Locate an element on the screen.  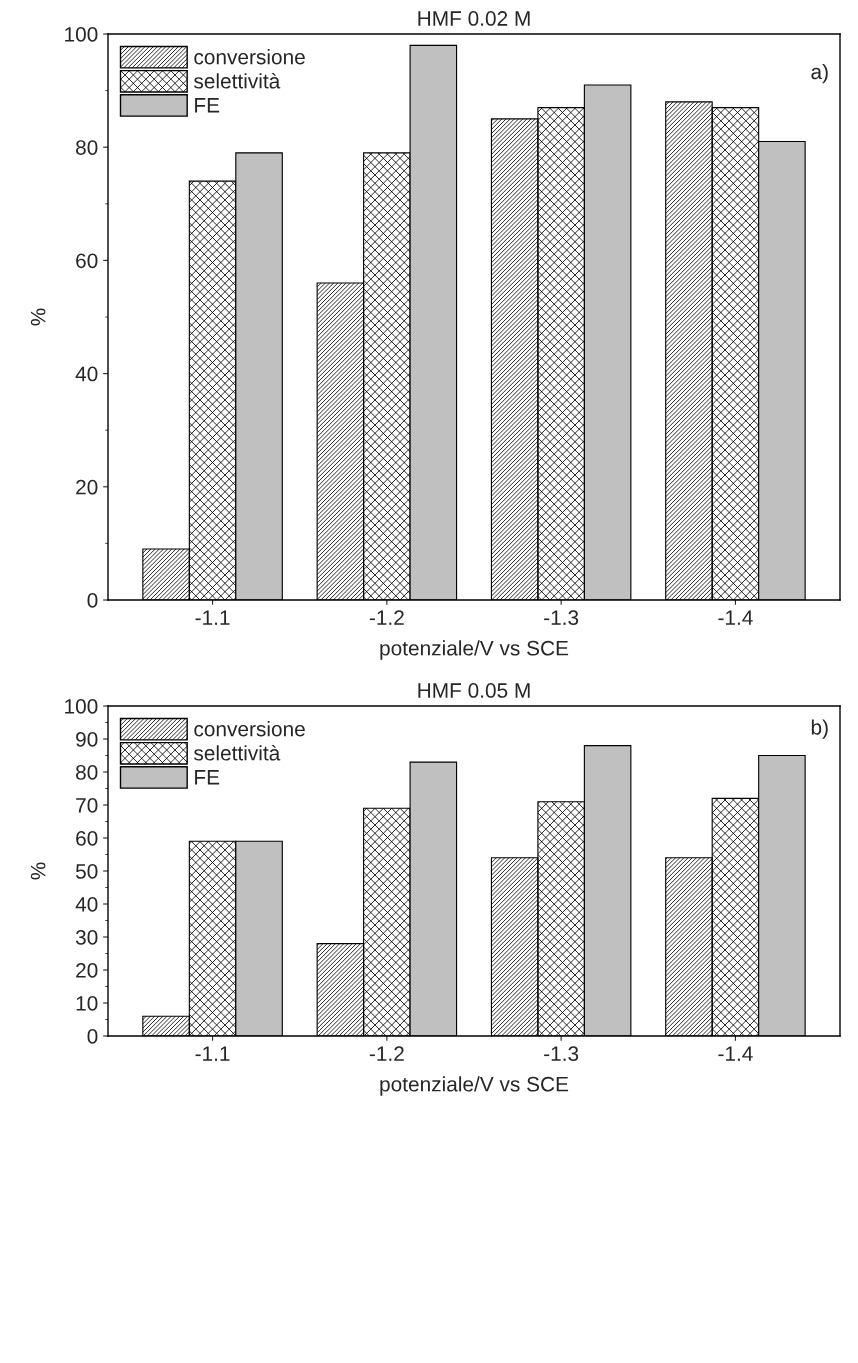
y-tick-label: 50 is located at coordinates (86, 871).